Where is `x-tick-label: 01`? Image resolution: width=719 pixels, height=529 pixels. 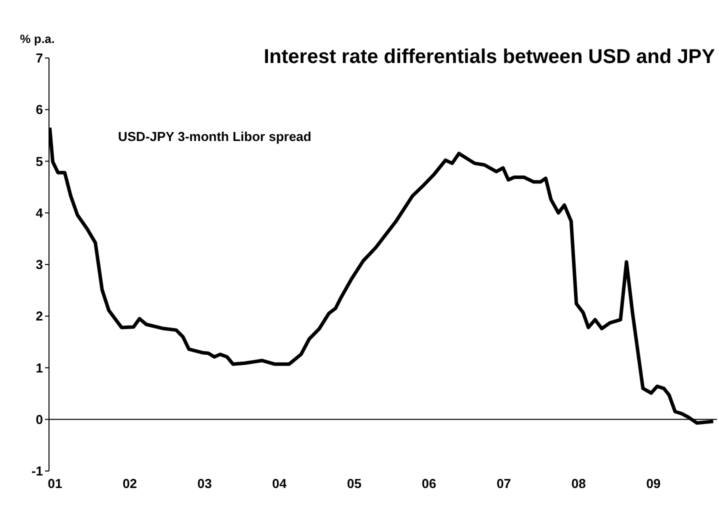
x-tick-label: 01 is located at coordinates (55, 484).